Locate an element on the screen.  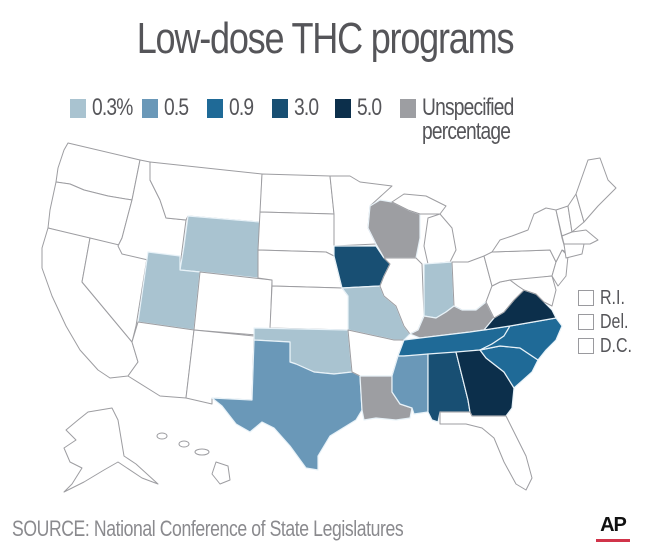
legend-label-line2: percentage is located at coordinates (466, 131).